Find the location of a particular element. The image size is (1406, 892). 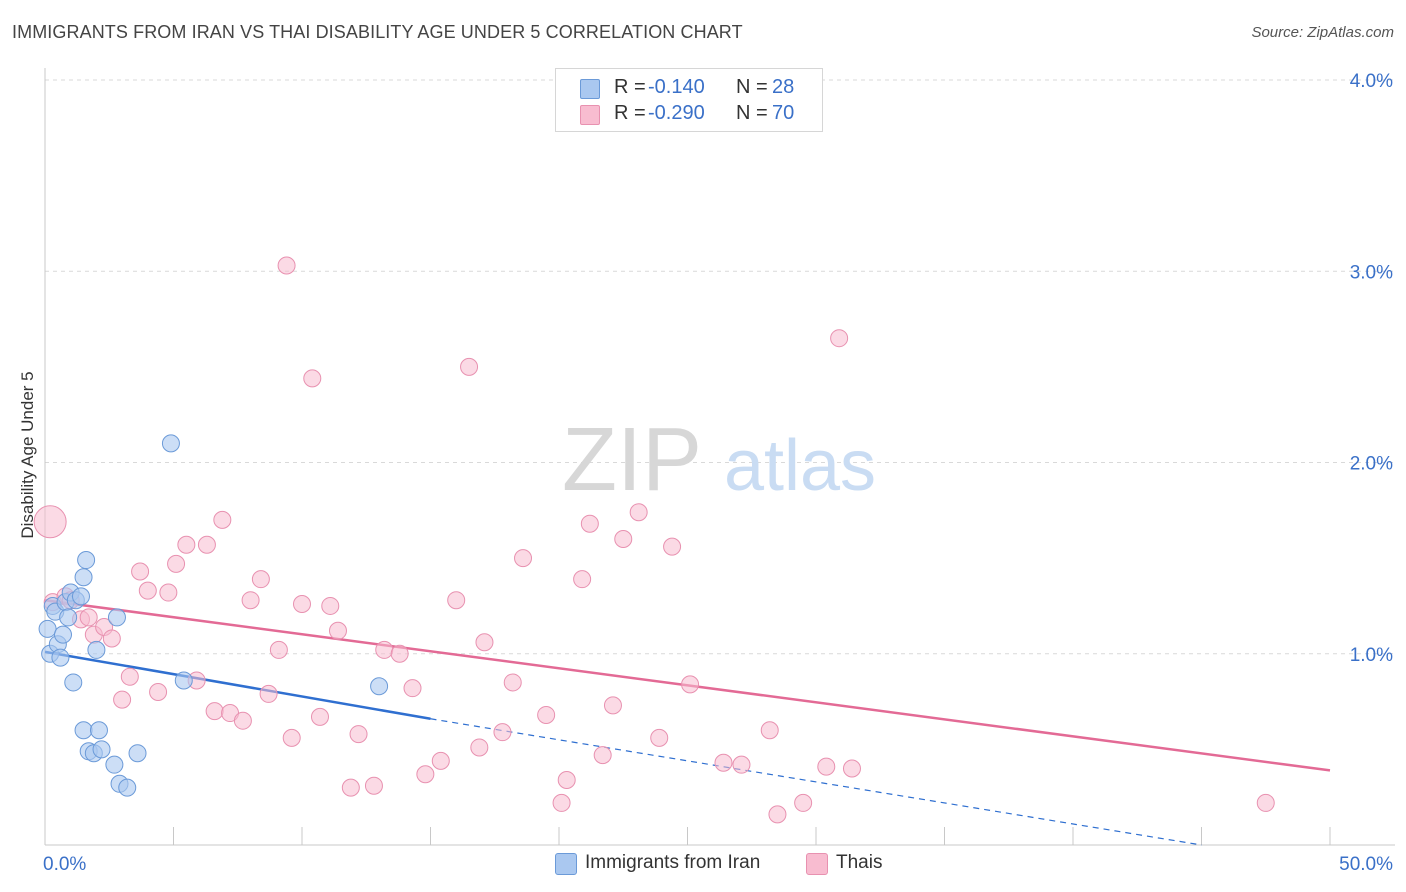

legend-n-value: 28 is located at coordinates (783, 87).